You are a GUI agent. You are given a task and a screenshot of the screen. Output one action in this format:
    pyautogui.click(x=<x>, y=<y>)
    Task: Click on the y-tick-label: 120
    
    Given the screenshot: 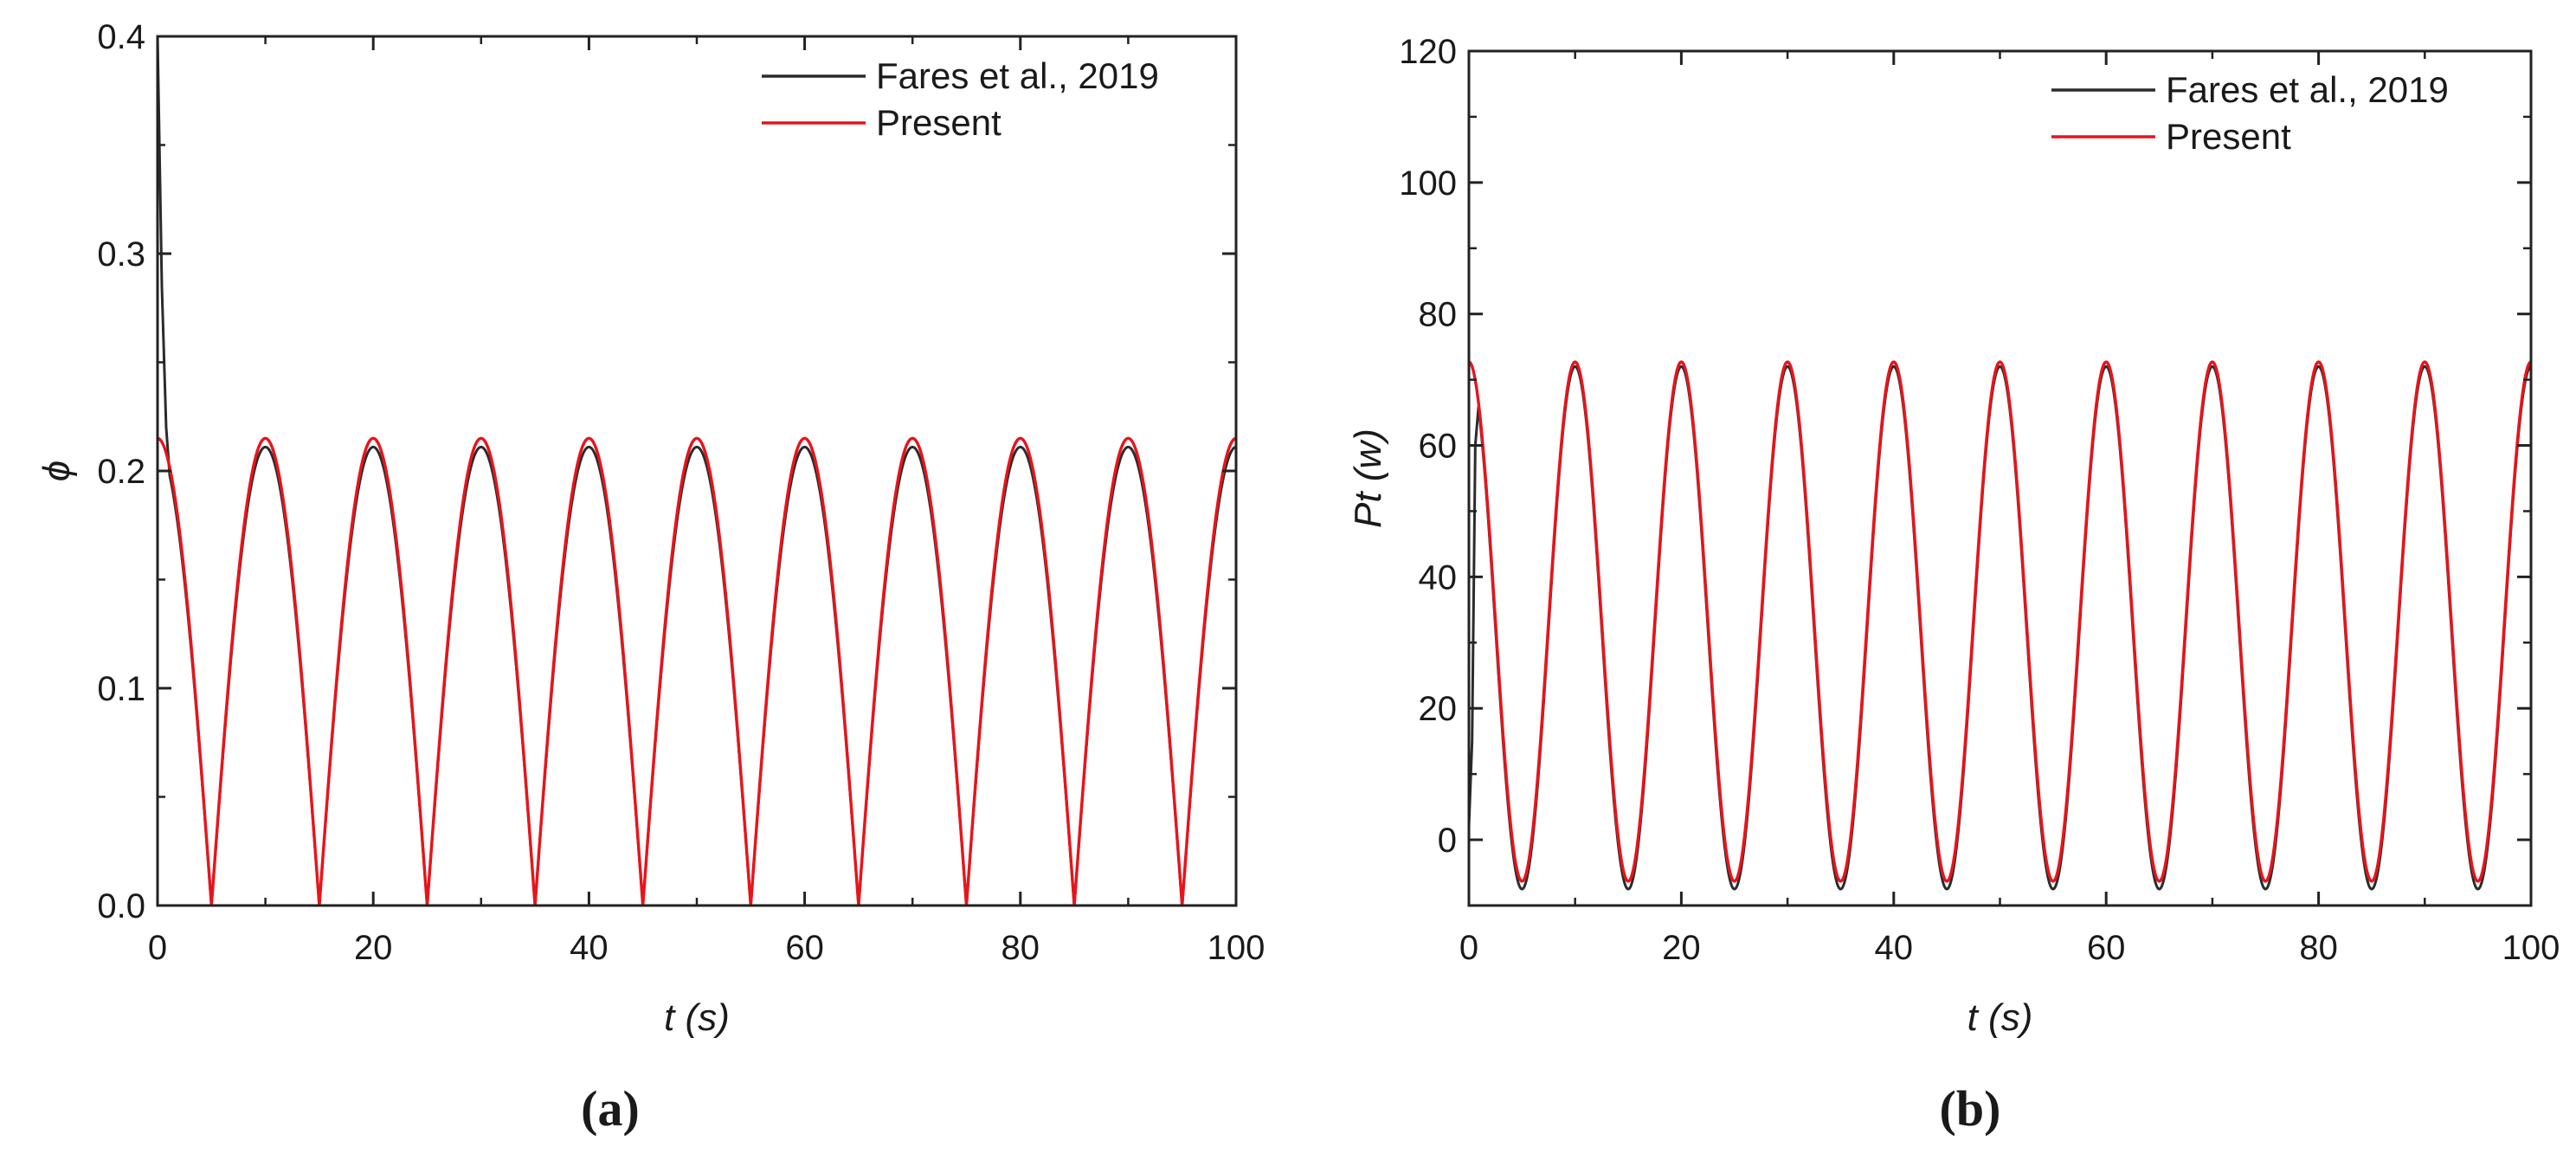 What is the action you would take?
    pyautogui.click(x=1428, y=52)
    